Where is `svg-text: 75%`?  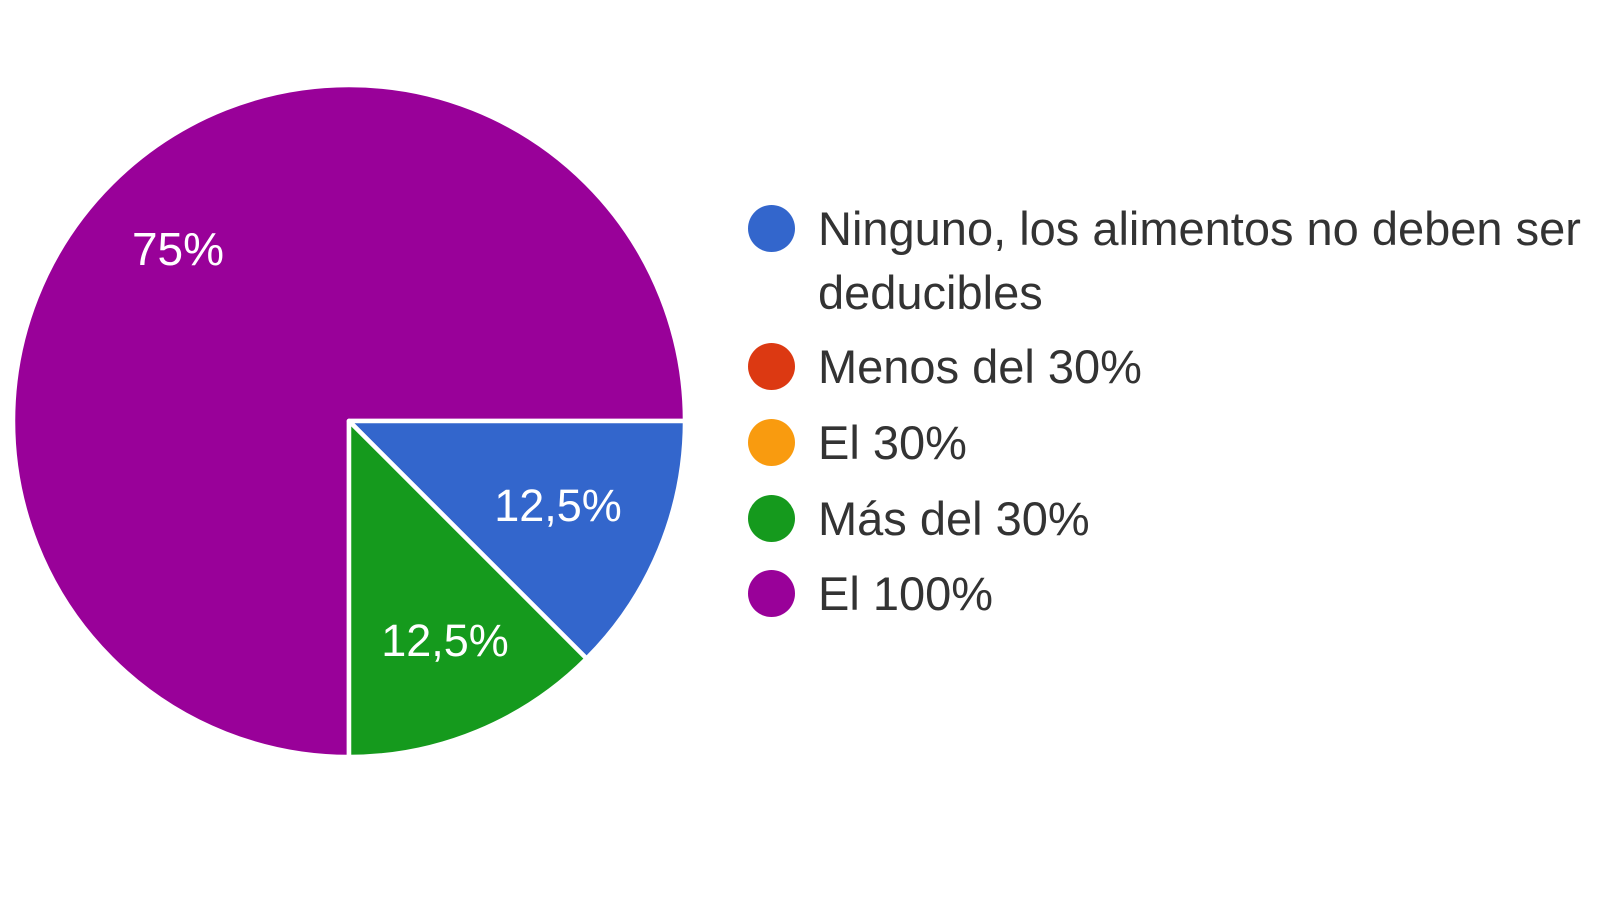 svg-text: 75% is located at coordinates (178, 249).